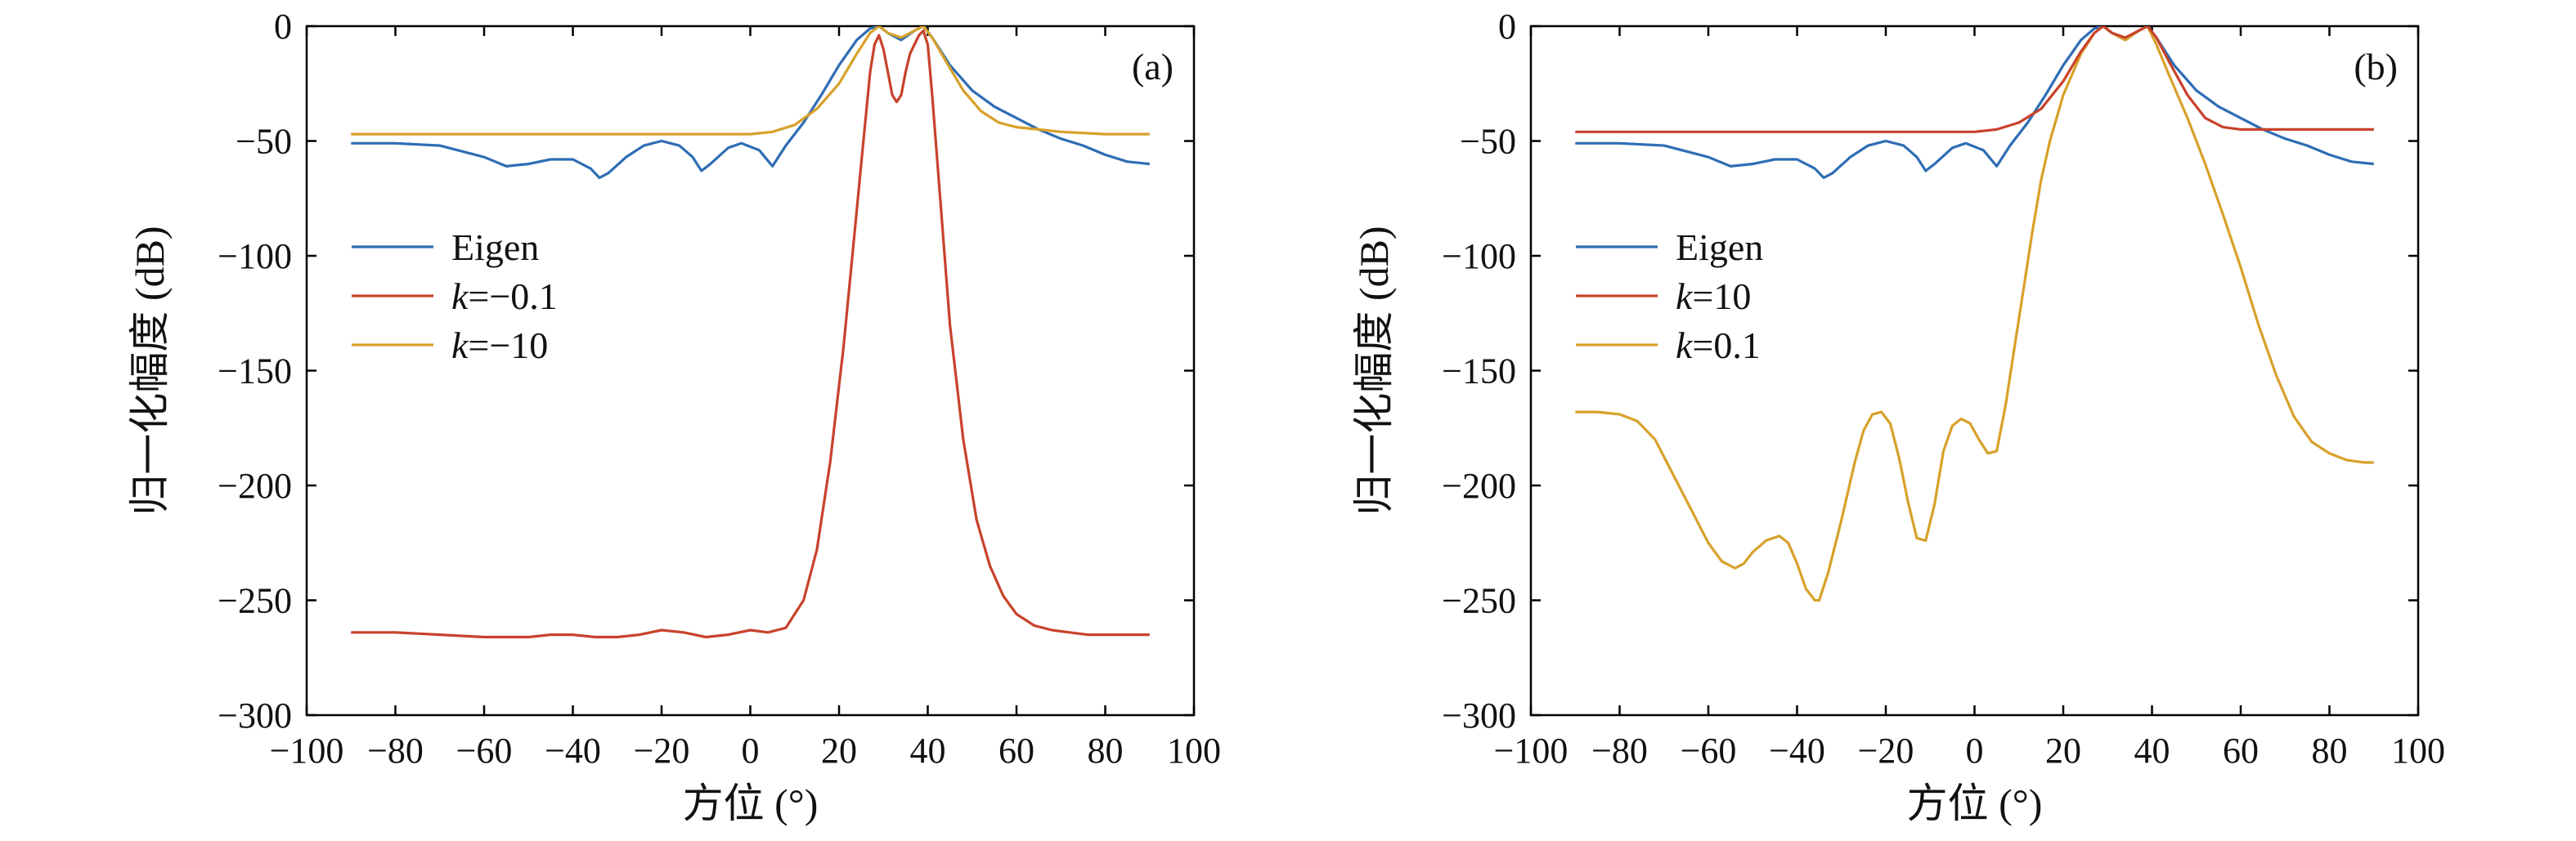 The image size is (2576, 841). I want to click on legend-entry-3: k=0.1, so click(1718, 345).